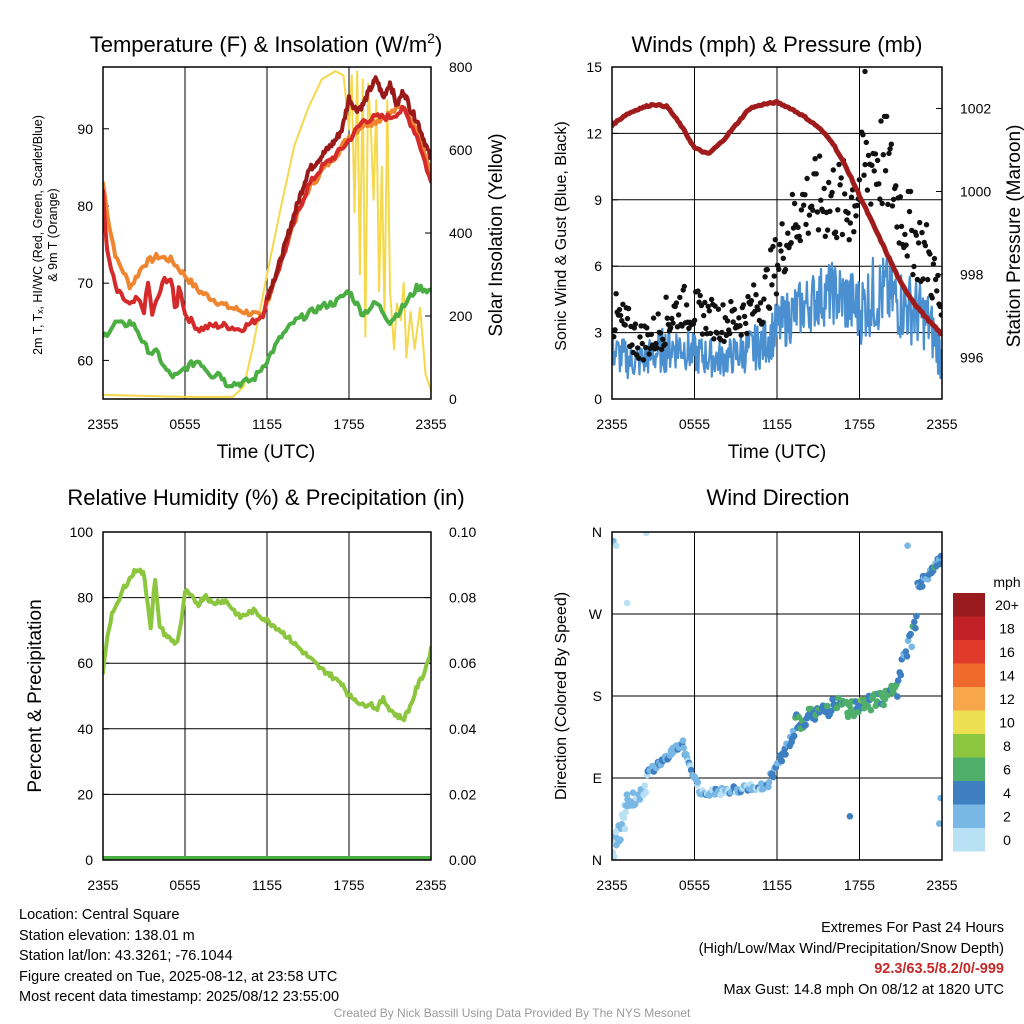  Describe the element at coordinates (266, 452) in the screenshot. I see `temperature-xlabel: Time (UTC)` at that location.